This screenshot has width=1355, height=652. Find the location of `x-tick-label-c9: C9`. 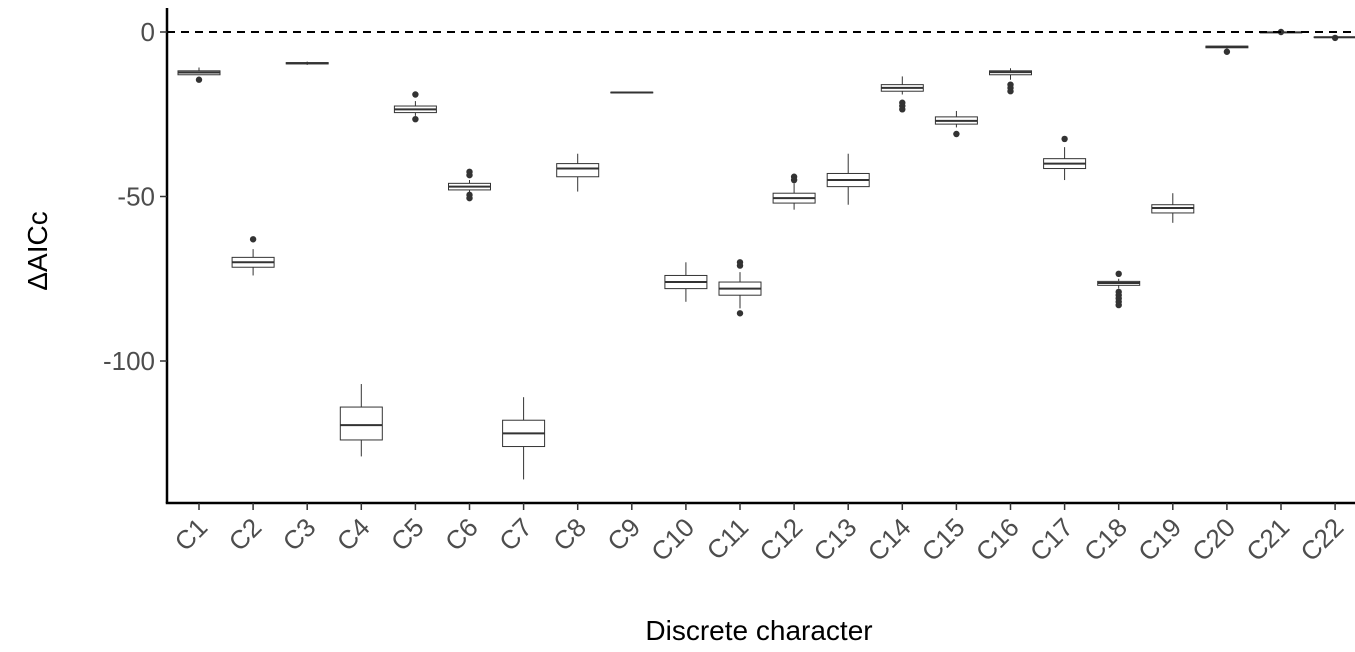

x-tick-label-c9: C9 is located at coordinates (623, 534).